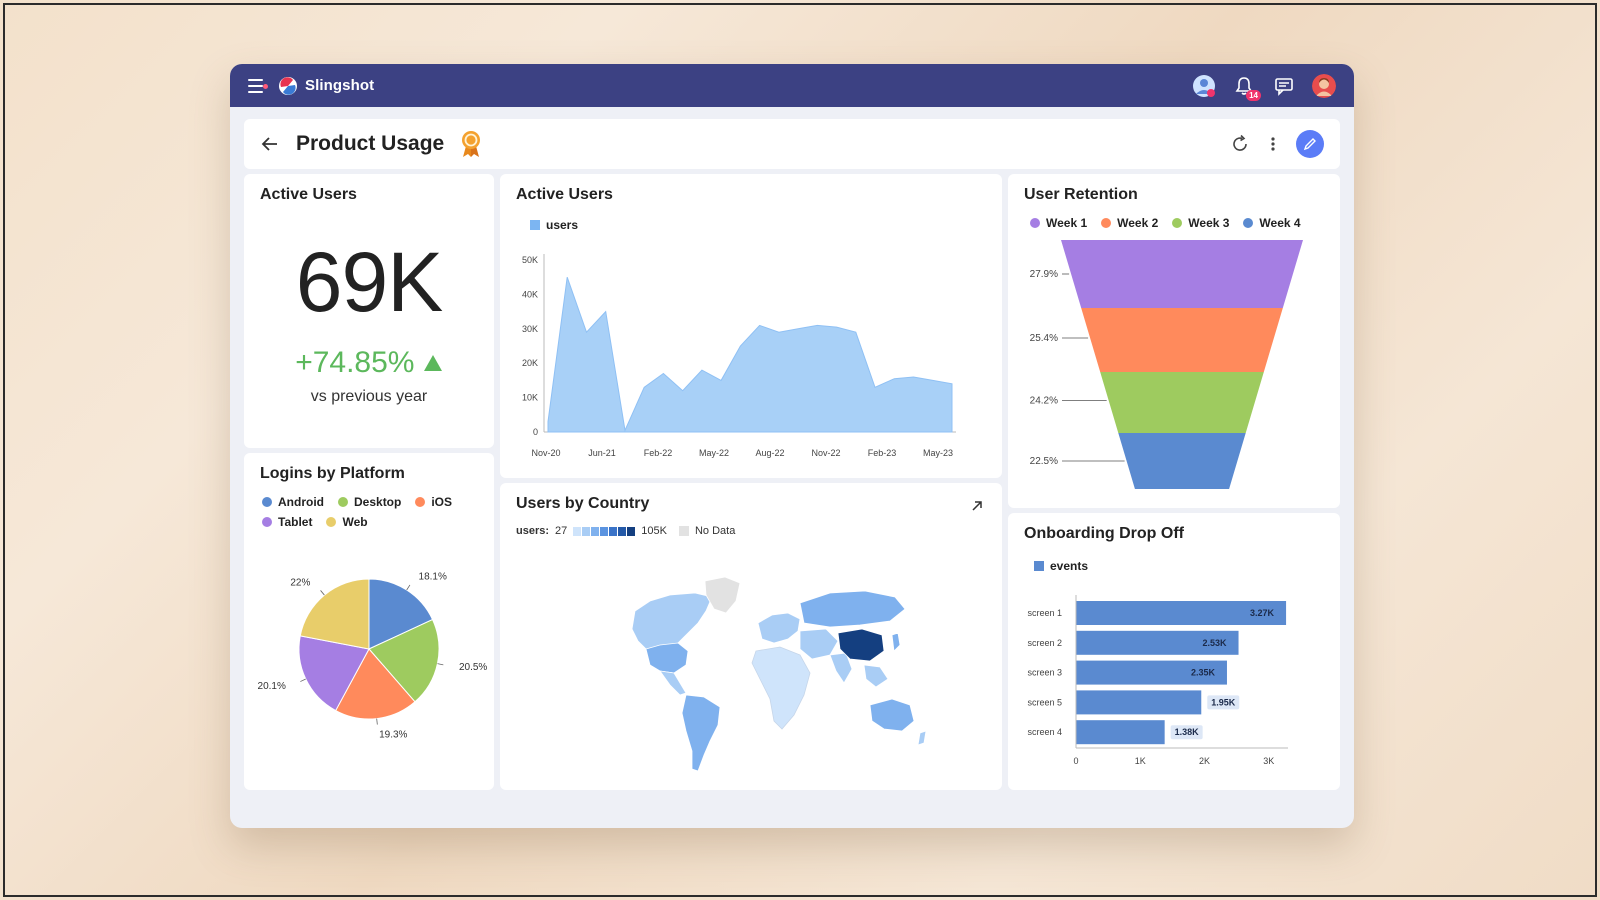  I want to click on x-tick-label: 3K, so click(1268, 761).